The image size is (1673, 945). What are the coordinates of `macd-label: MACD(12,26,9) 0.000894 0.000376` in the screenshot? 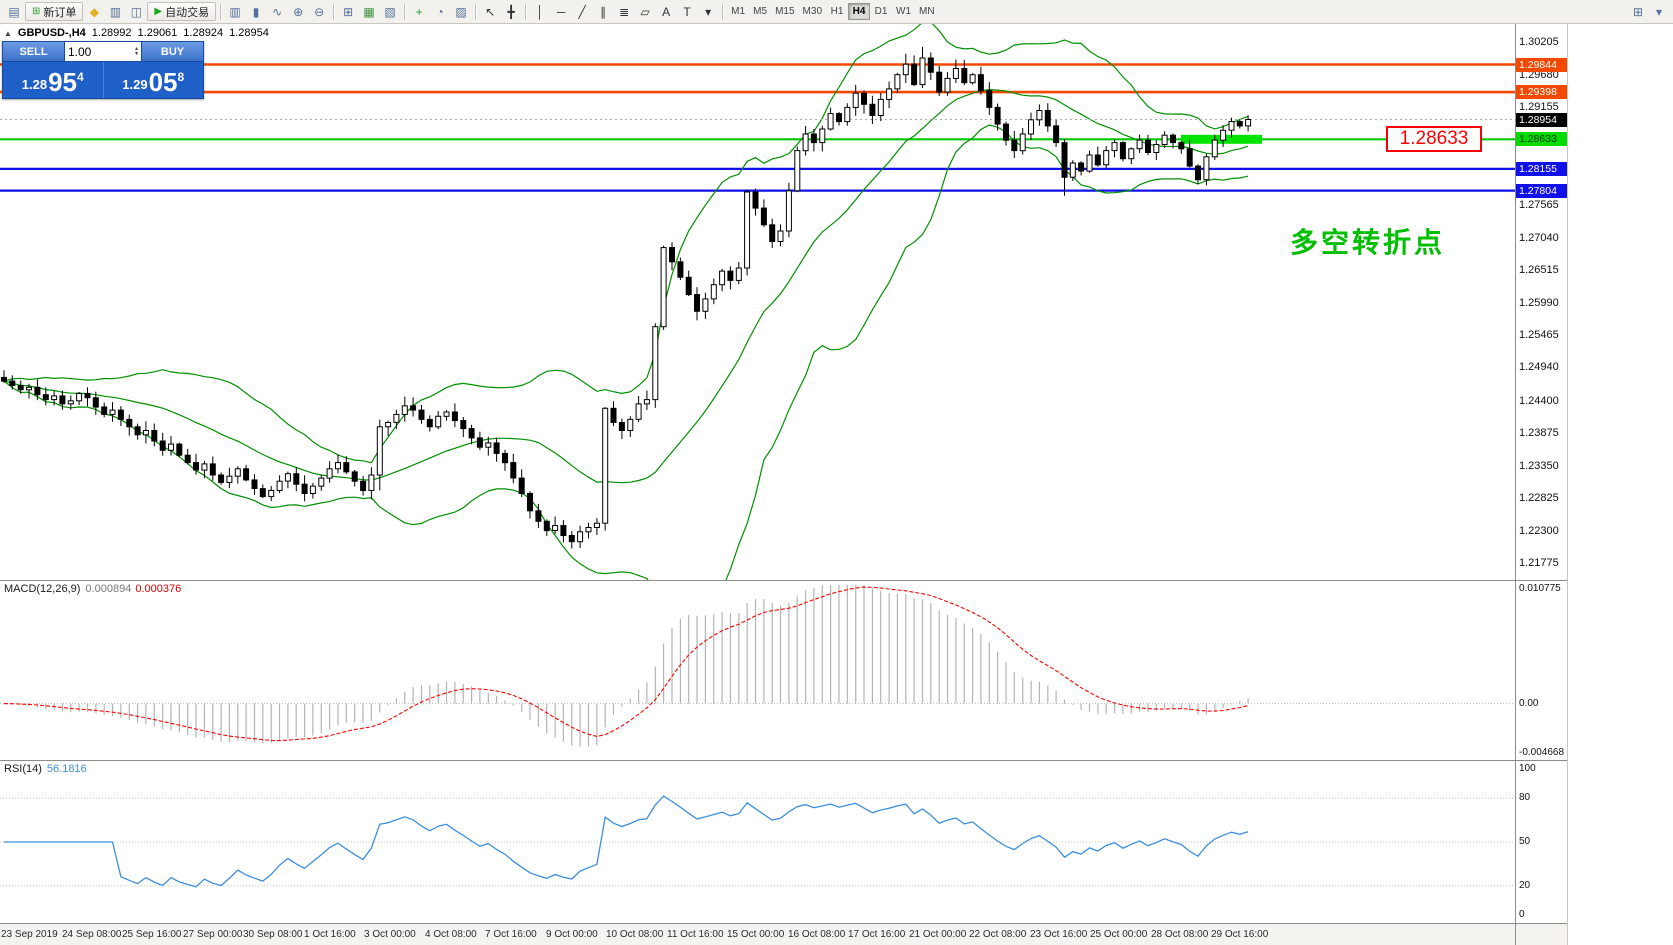 It's located at (92, 589).